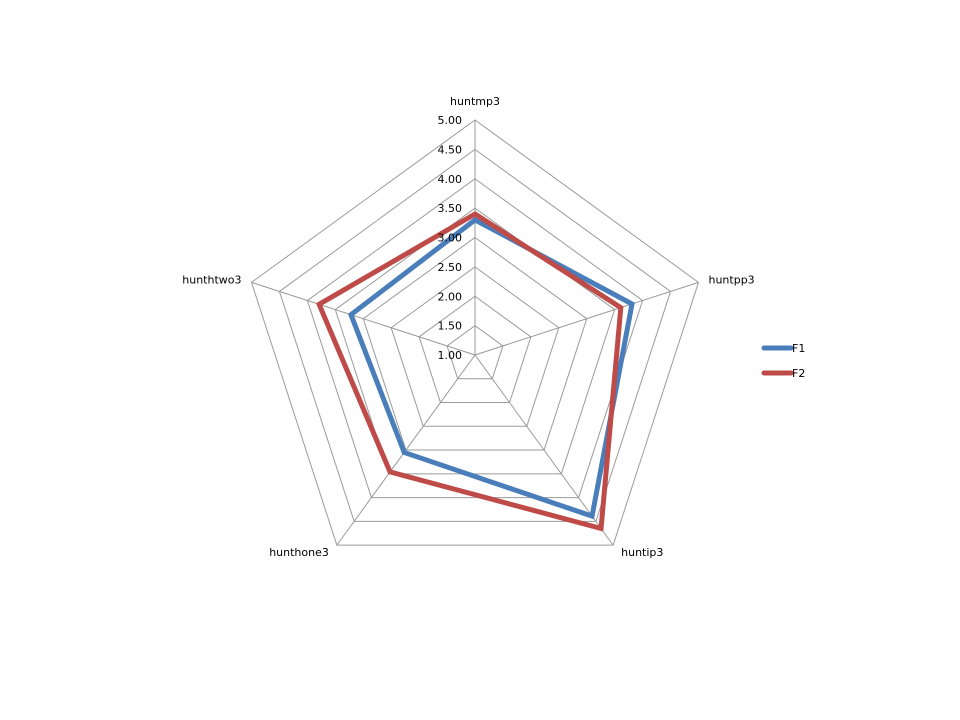 This screenshot has height=720, width=960. Describe the element at coordinates (450, 149) in the screenshot. I see `tick-label: 4.50` at that location.